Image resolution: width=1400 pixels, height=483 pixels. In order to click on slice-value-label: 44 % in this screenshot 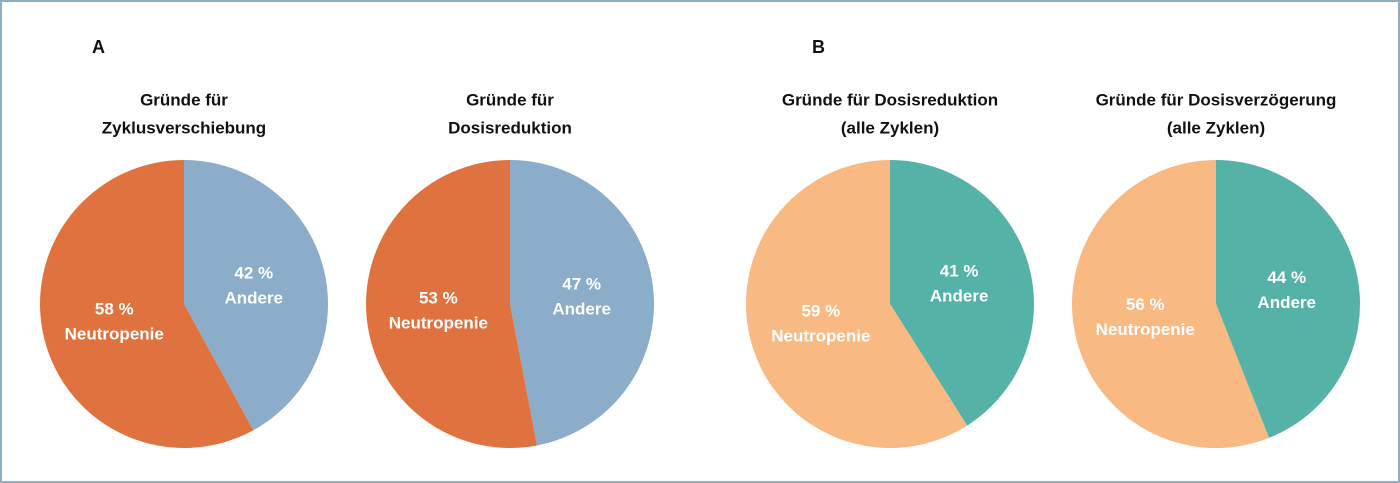, I will do `click(1286, 277)`.